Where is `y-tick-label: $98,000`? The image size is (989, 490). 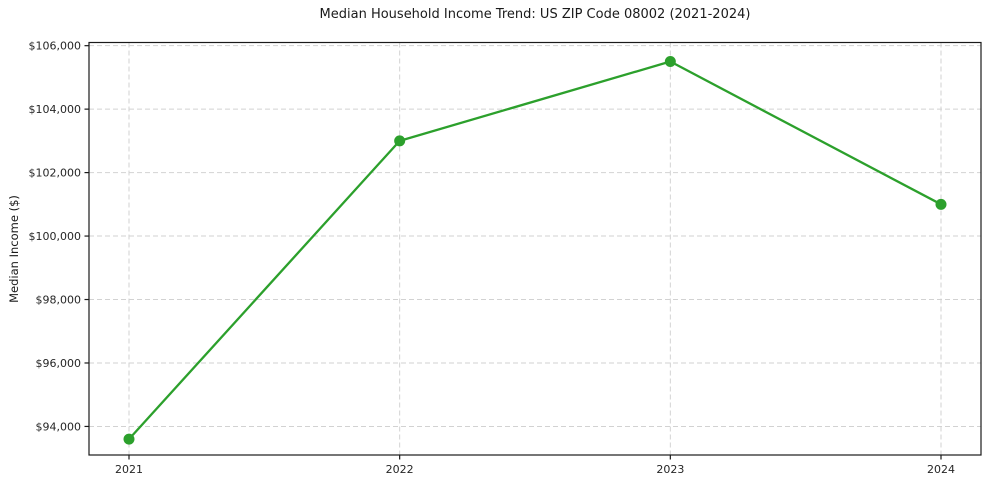
y-tick-label: $98,000 is located at coordinates (59, 300).